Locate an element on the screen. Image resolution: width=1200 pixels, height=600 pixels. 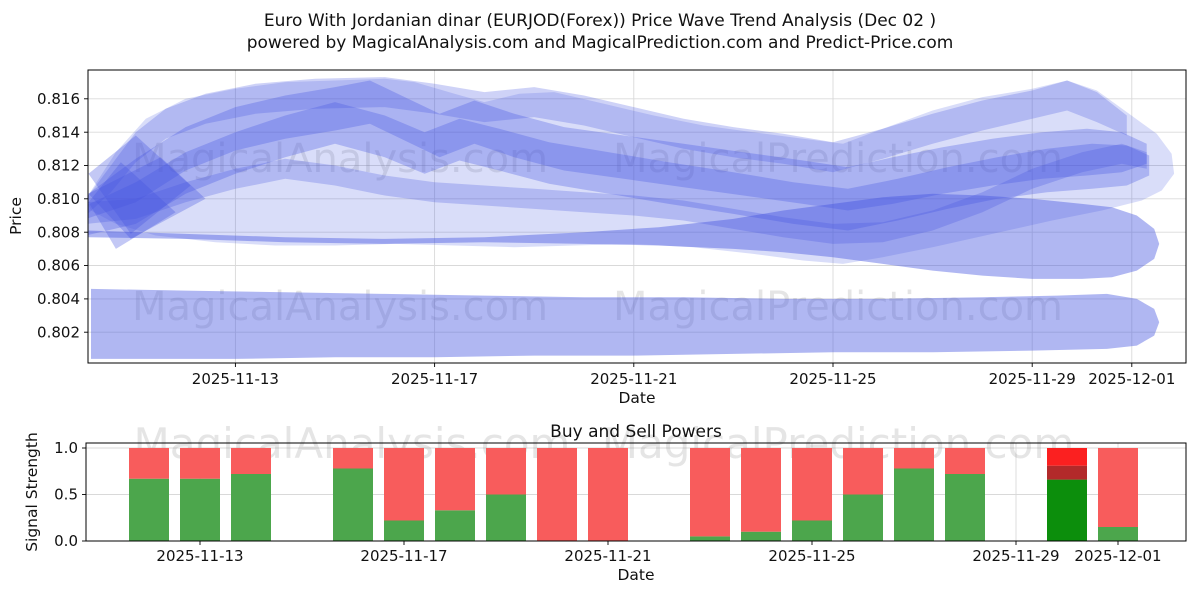
signal-chart-title: Buy and Sell Powers is located at coordinates (636, 432).